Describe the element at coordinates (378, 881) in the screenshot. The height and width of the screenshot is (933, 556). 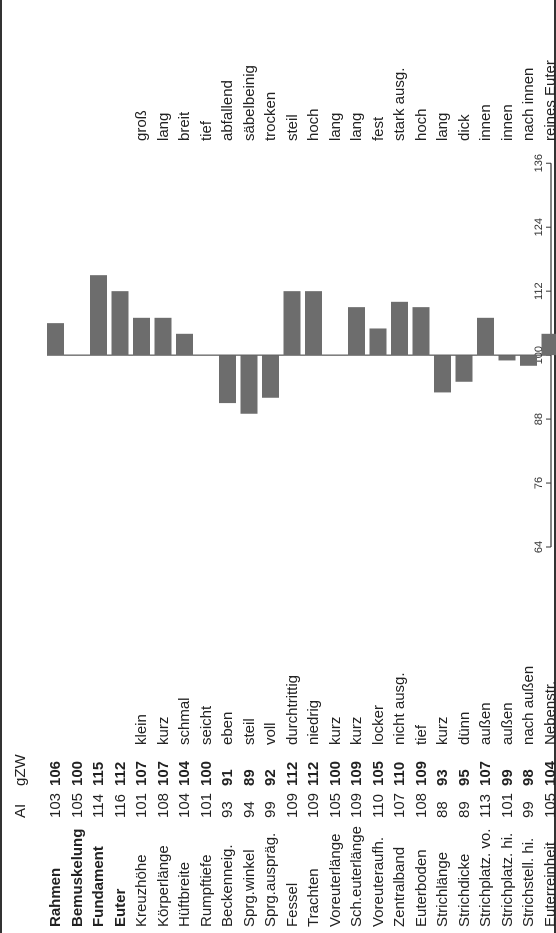
I see `trait-name: Voreuteraufh.` at that location.